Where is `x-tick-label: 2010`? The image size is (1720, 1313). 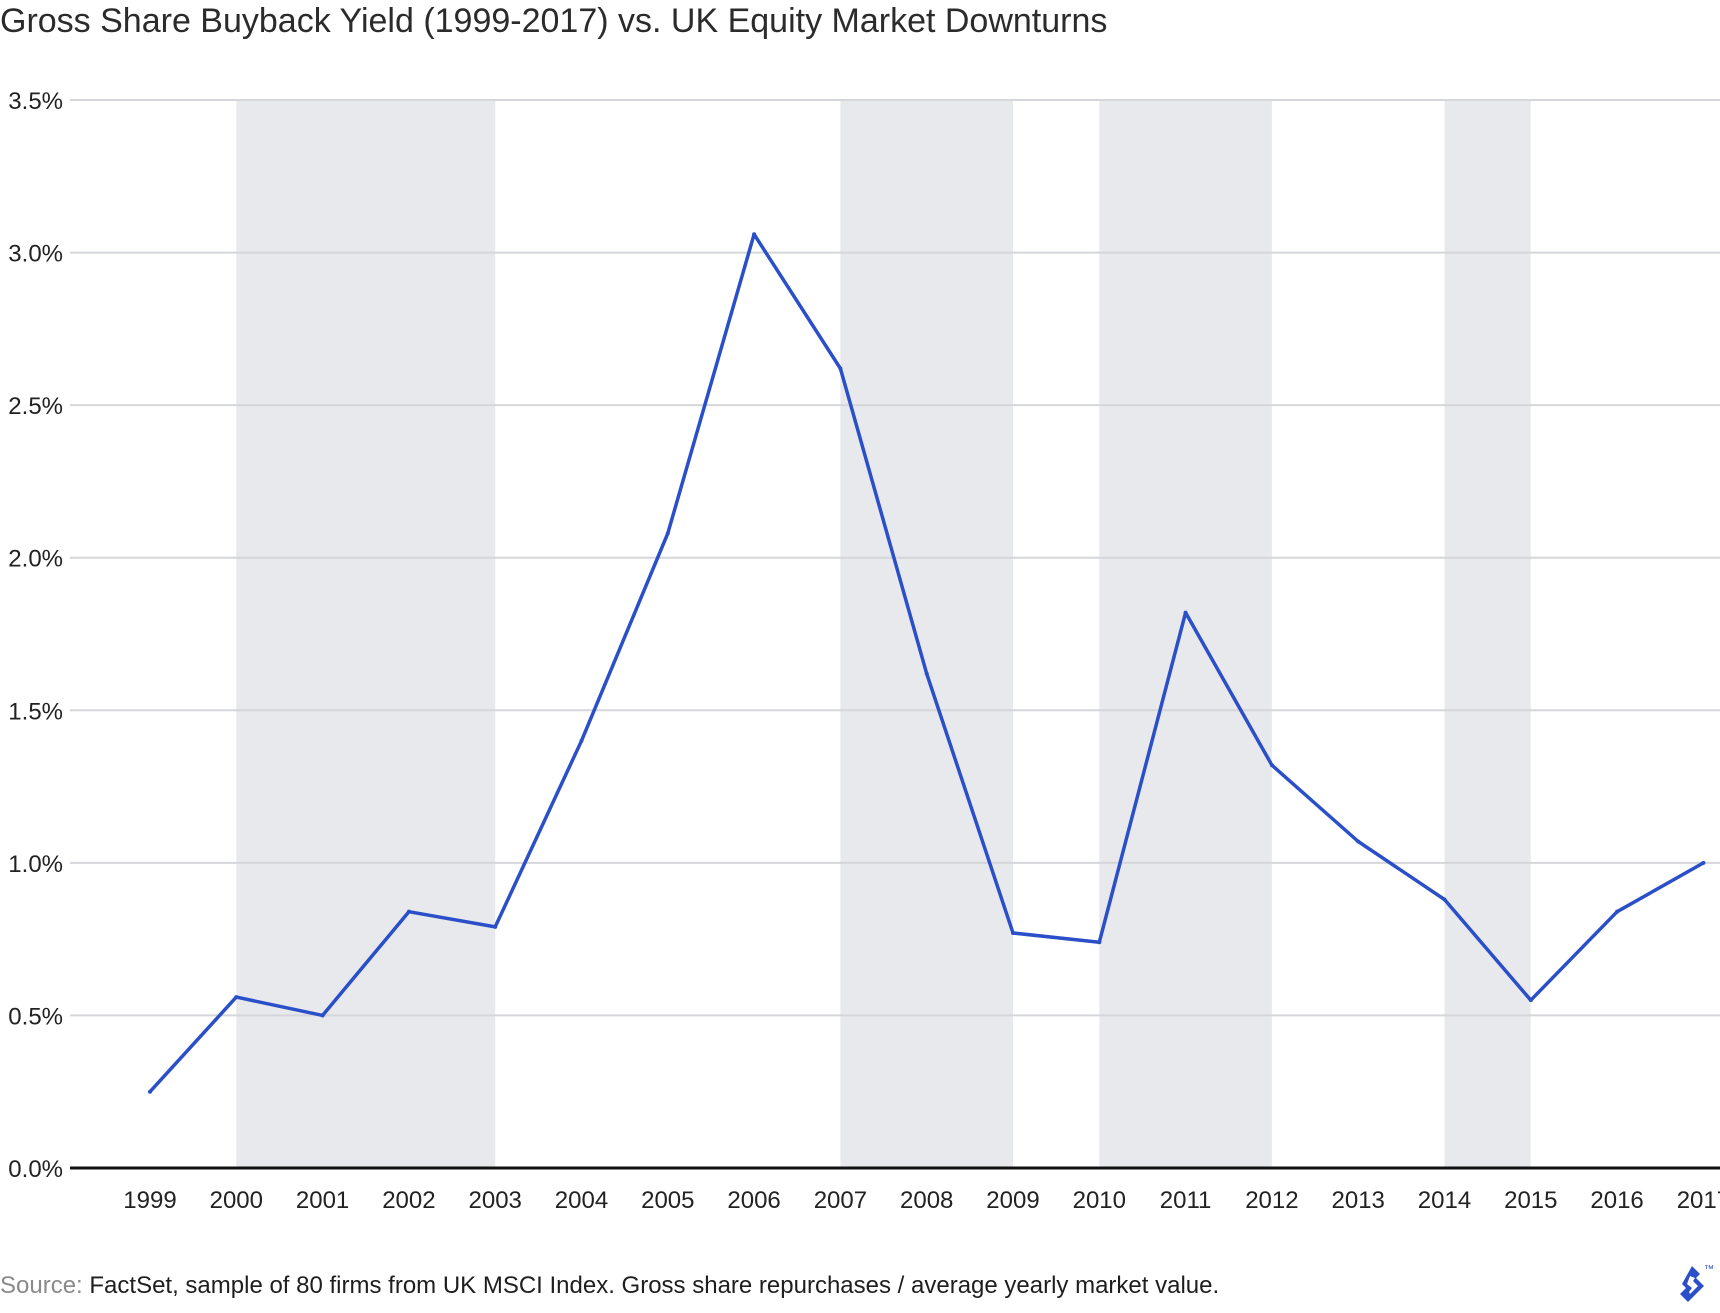
x-tick-label: 2010 is located at coordinates (1099, 1200).